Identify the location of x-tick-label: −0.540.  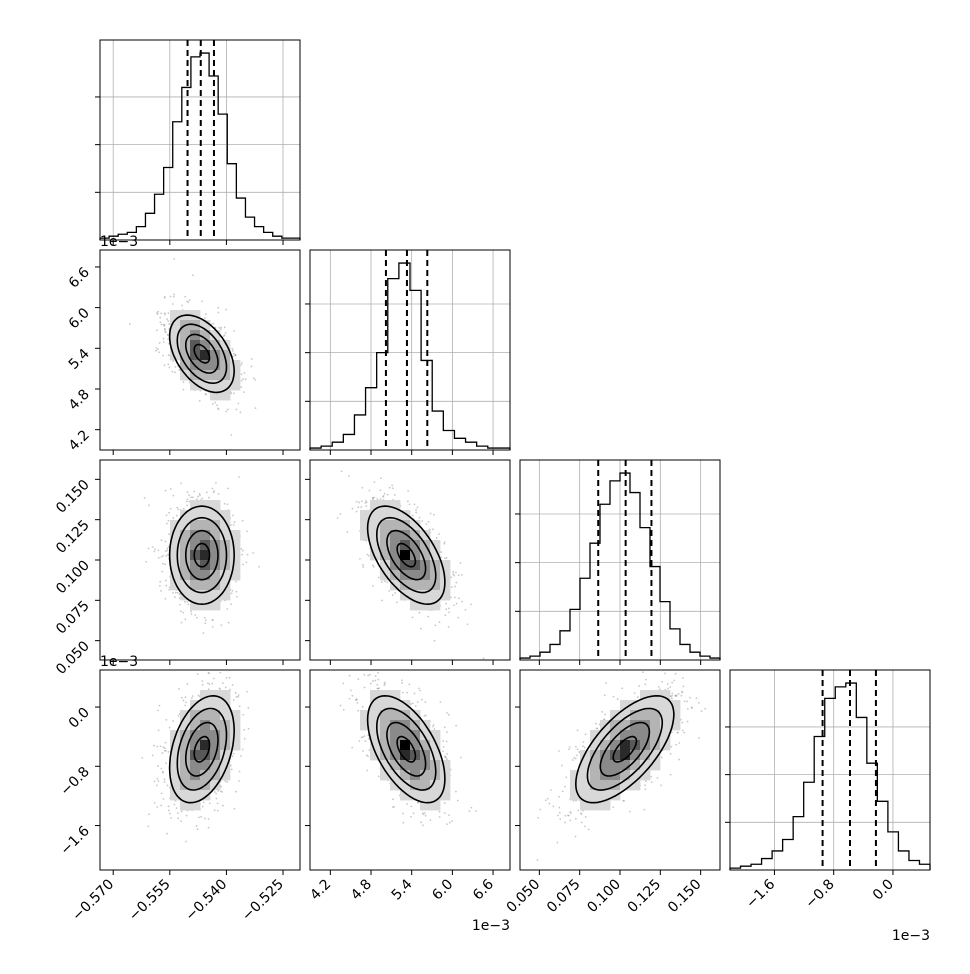
(206, 900).